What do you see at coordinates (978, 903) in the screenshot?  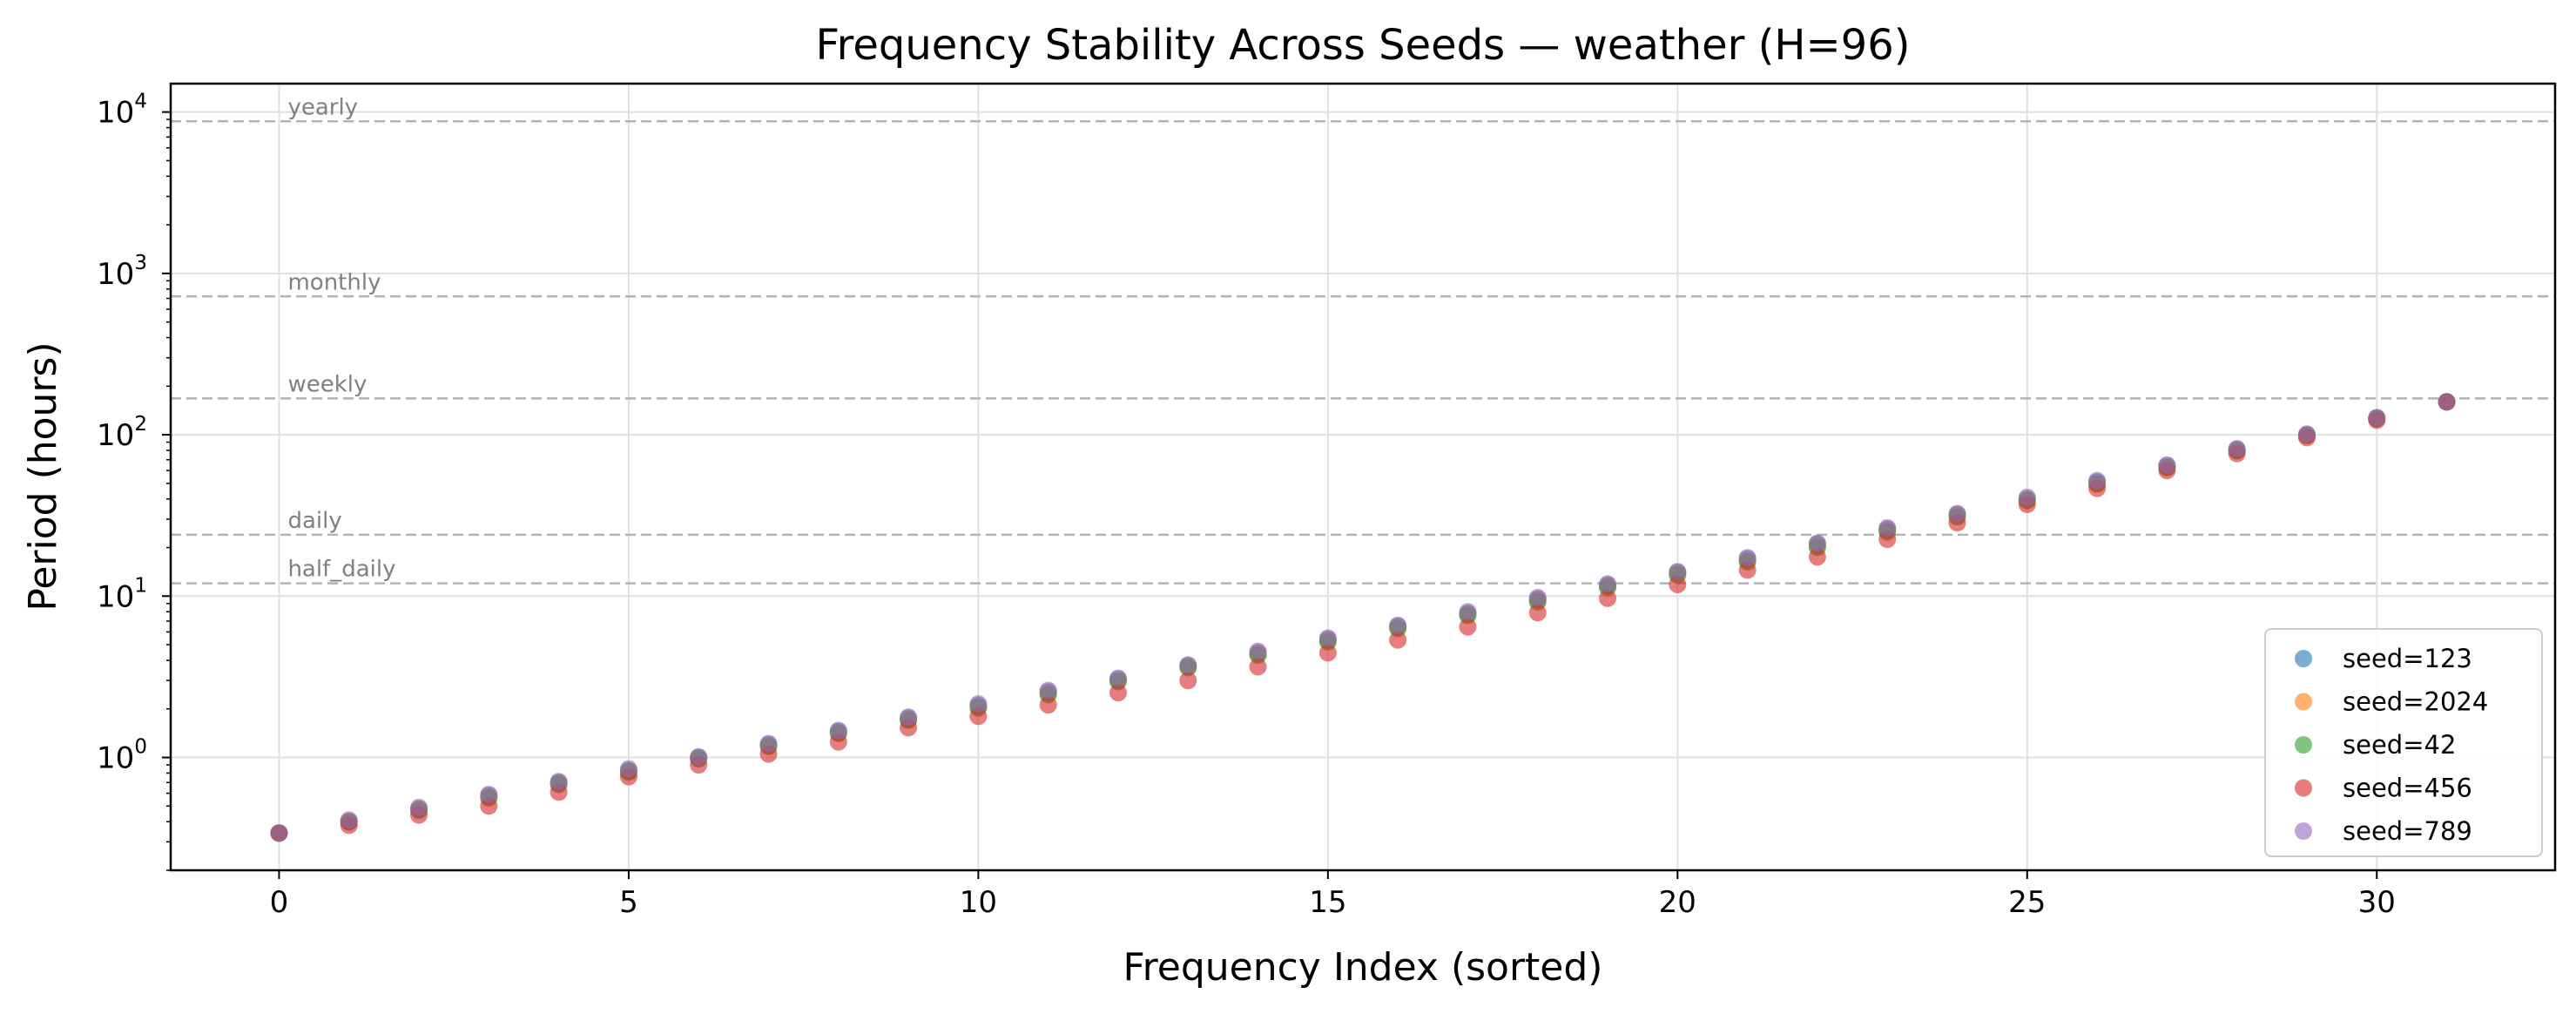 I see `x-tick-label: 10` at bounding box center [978, 903].